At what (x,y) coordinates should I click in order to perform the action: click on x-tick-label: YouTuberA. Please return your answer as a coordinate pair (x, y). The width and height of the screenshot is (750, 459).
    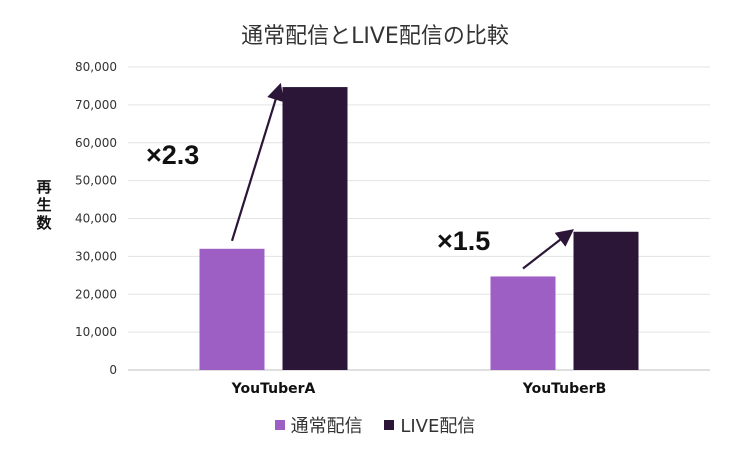
    Looking at the image, I should click on (273, 389).